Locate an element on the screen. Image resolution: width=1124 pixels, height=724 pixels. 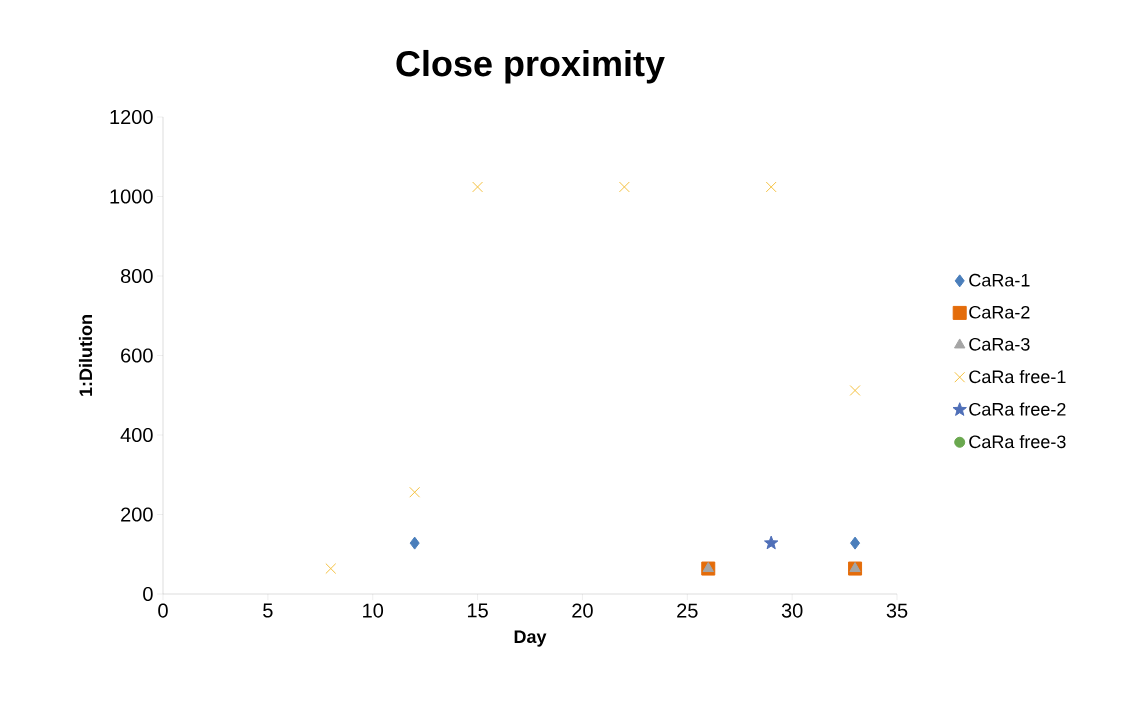
y-tick-label: 1200 is located at coordinates (131, 117).